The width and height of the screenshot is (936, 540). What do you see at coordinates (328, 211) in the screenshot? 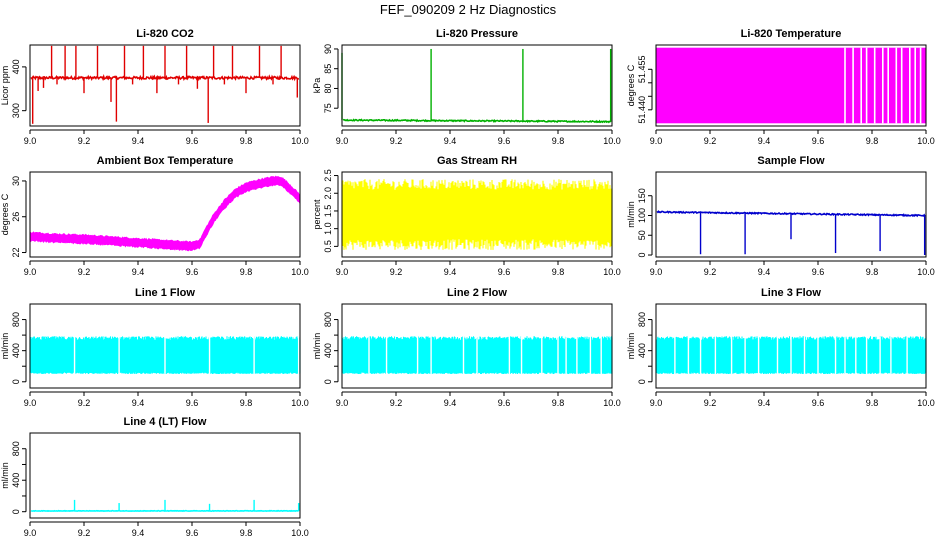
I see `y-tick-label: 1.5` at bounding box center [328, 211].